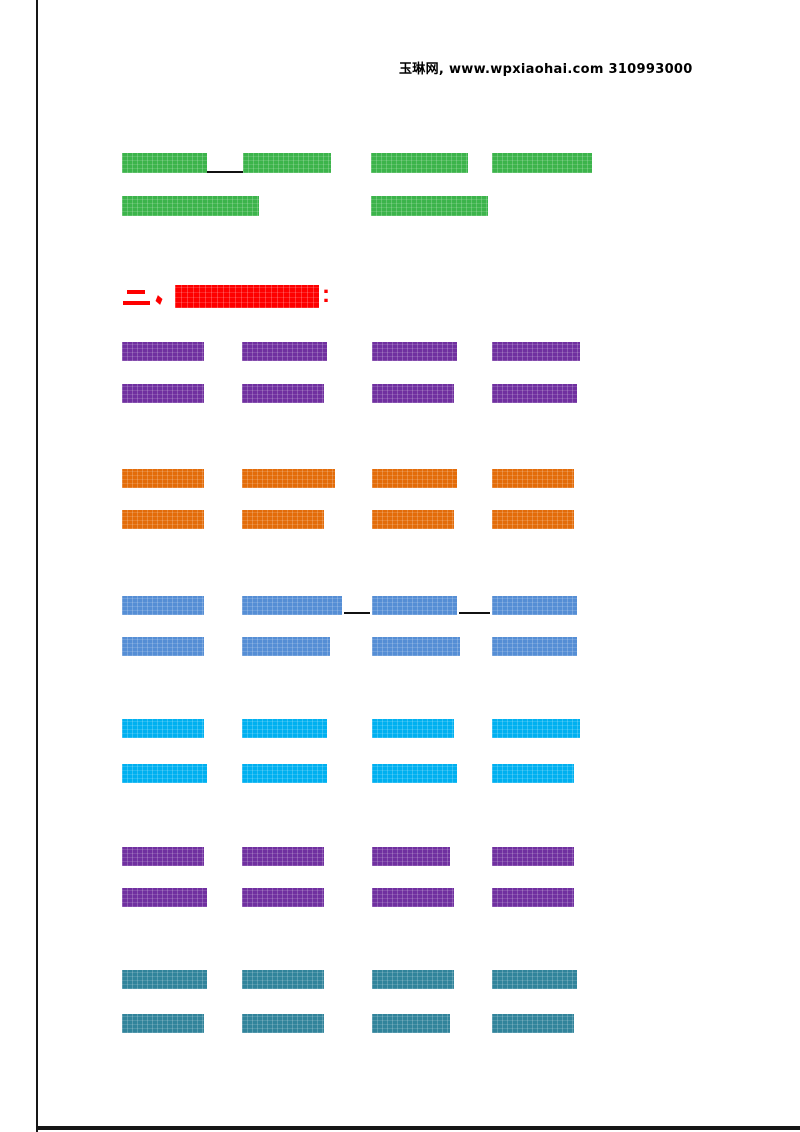  I want to click on scan-bottom-border, so click(418, 1128).